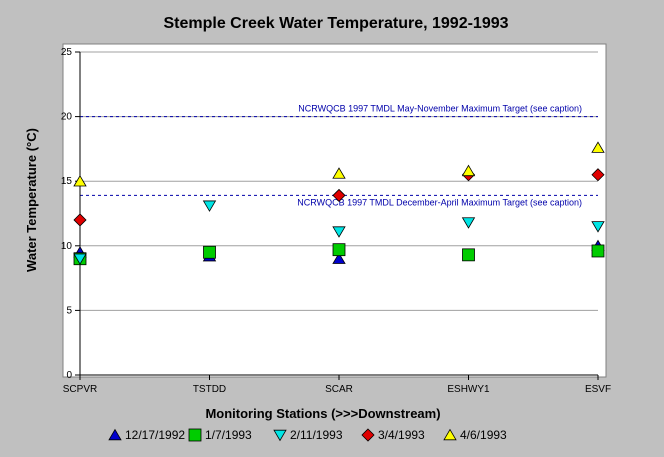  I want to click on y-tick-label: 5, so click(69, 310).